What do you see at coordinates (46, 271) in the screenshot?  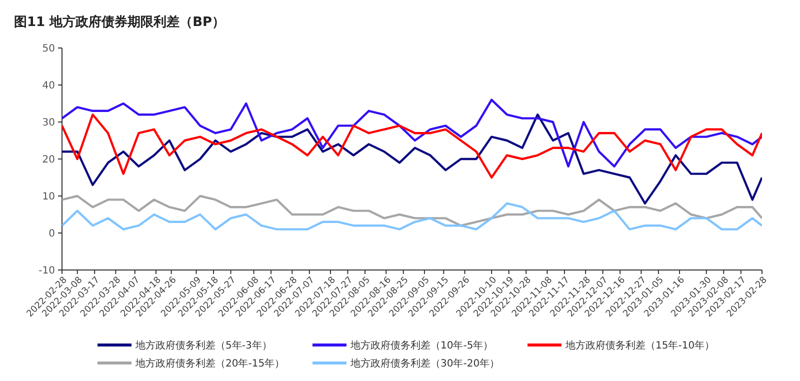 I see `y-tick-label: -10` at bounding box center [46, 271].